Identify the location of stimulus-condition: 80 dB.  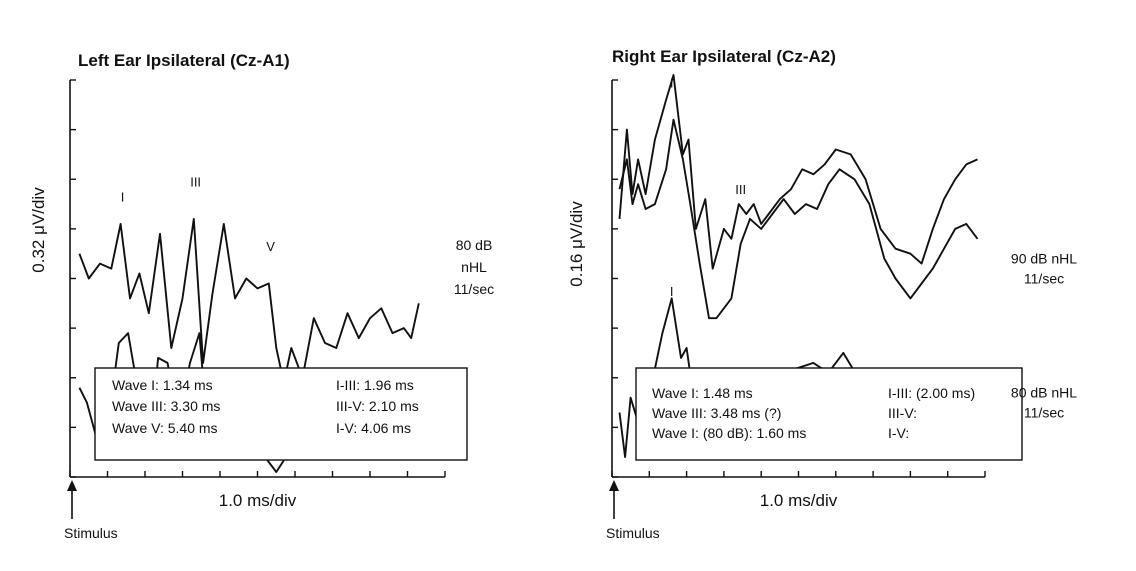
(474, 245).